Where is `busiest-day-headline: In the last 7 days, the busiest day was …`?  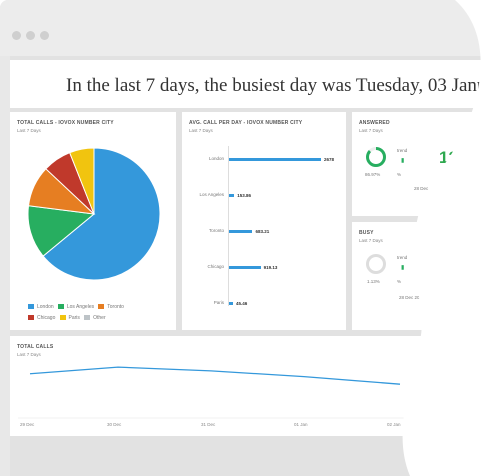
busiest-day-headline: In the last 7 days, the busiest day was … is located at coordinates (283, 85).